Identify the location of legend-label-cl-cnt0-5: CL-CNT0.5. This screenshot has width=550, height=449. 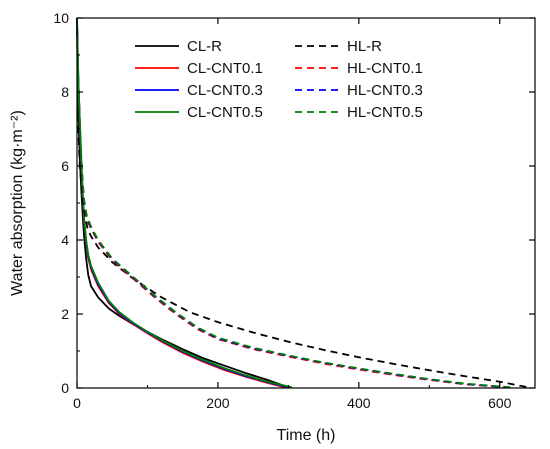
(225, 112).